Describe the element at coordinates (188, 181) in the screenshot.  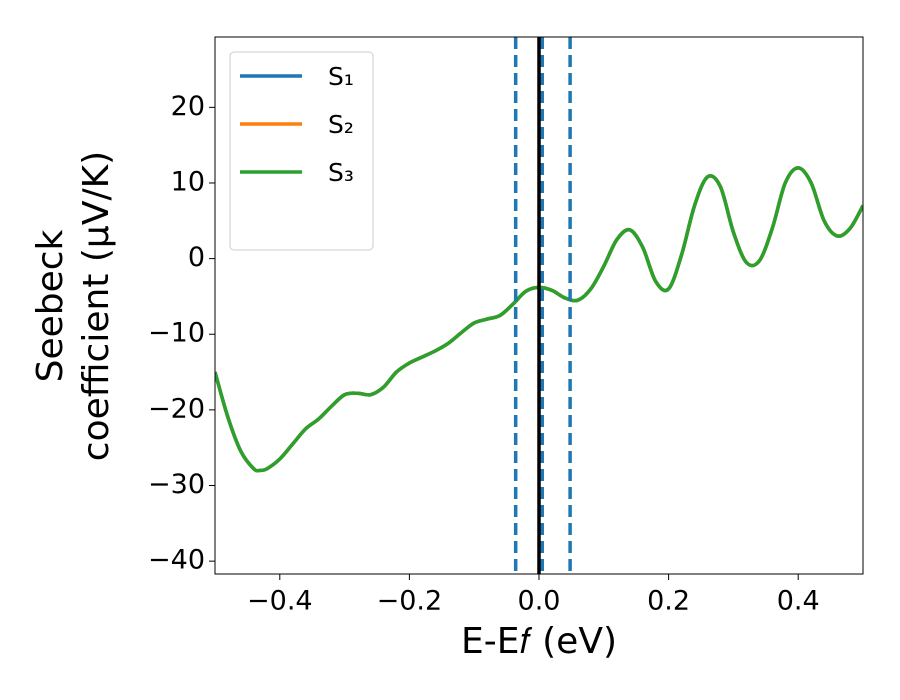
I see `y-tick-label: 10` at that location.